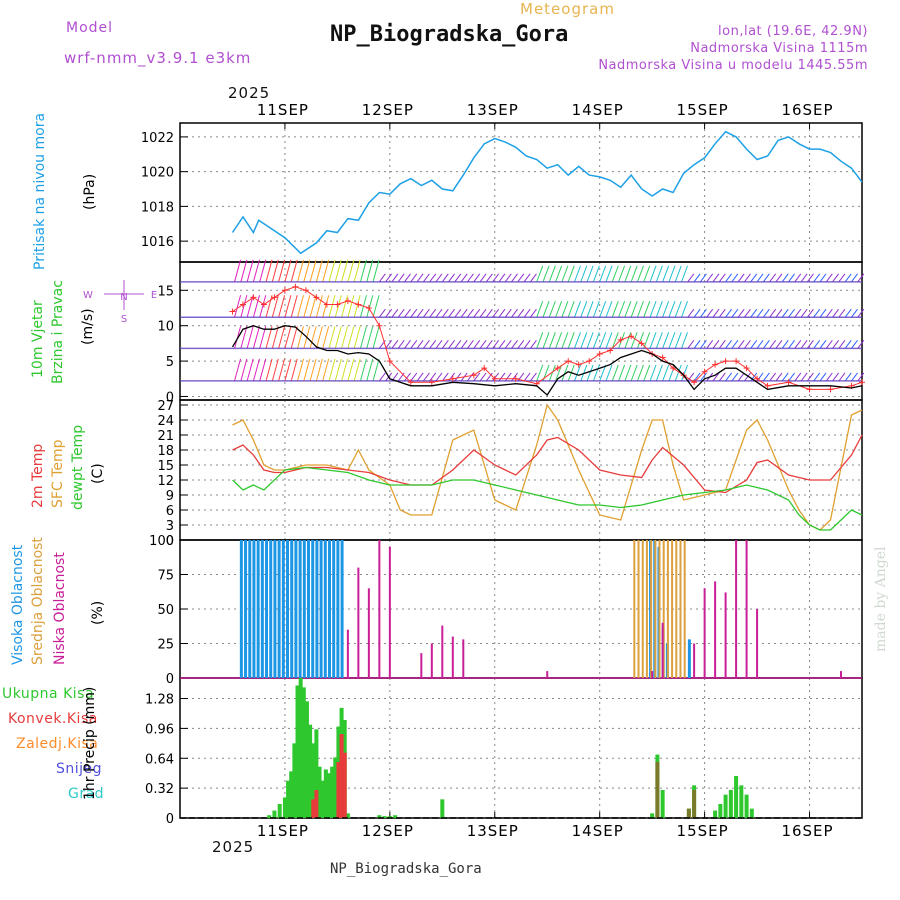 This screenshot has width=900, height=900. What do you see at coordinates (598, 831) in the screenshot?
I see `x-date-label-bottom: 14SEP` at bounding box center [598, 831].